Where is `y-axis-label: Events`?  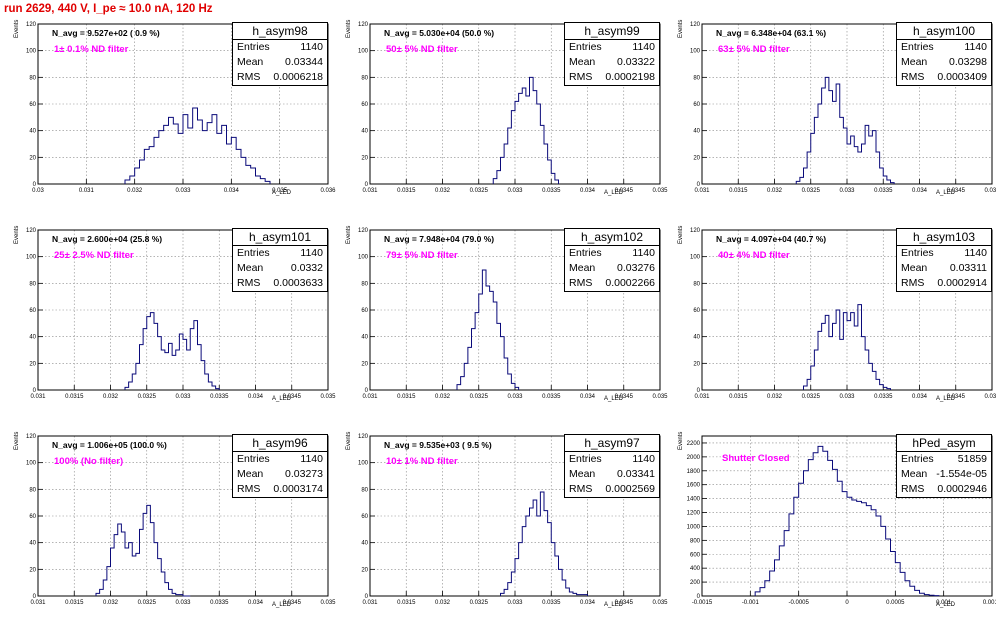 y-axis-label: Events is located at coordinates (349, 441).